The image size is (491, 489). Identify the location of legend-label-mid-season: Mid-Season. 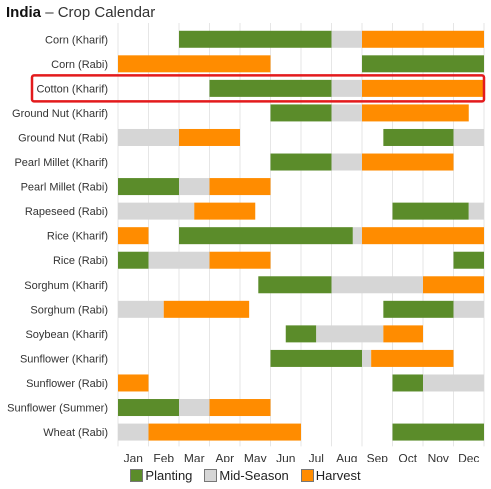
(254, 475).